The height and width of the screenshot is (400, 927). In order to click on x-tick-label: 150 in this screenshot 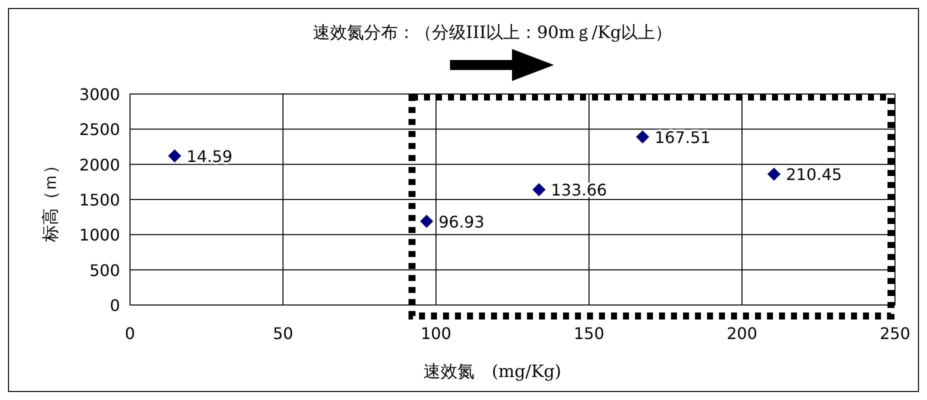, I will do `click(589, 333)`.